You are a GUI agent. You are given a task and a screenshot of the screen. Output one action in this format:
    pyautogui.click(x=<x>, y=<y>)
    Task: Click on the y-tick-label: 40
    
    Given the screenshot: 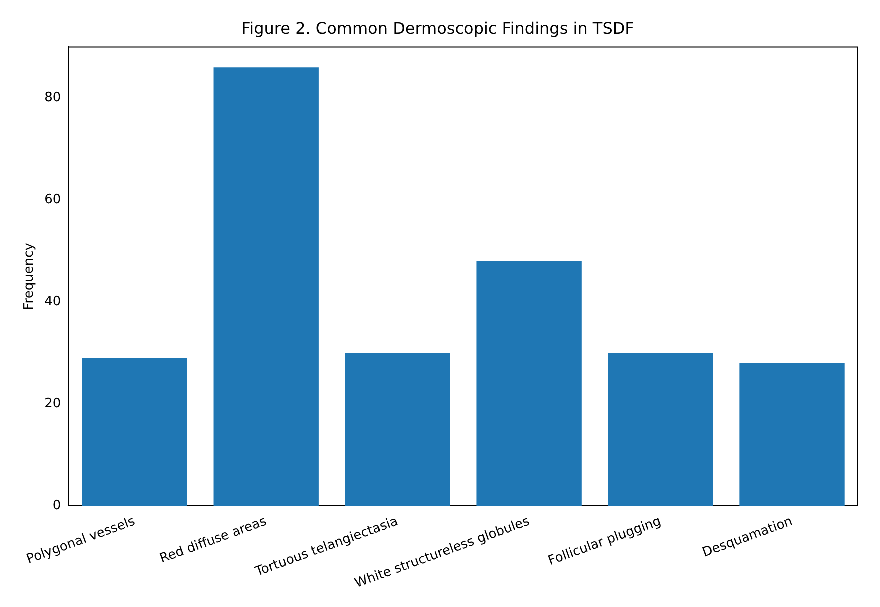 What is the action you would take?
    pyautogui.click(x=53, y=302)
    